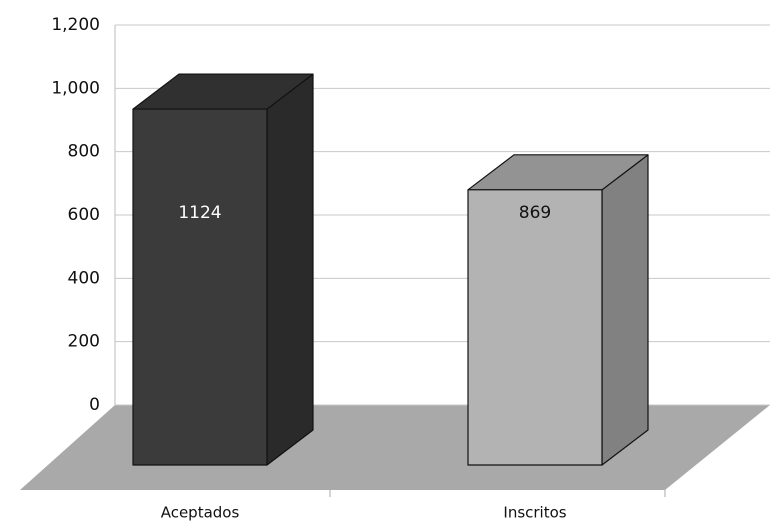 The image size is (770, 524). I want to click on y-tick-label: 600, so click(84, 215).